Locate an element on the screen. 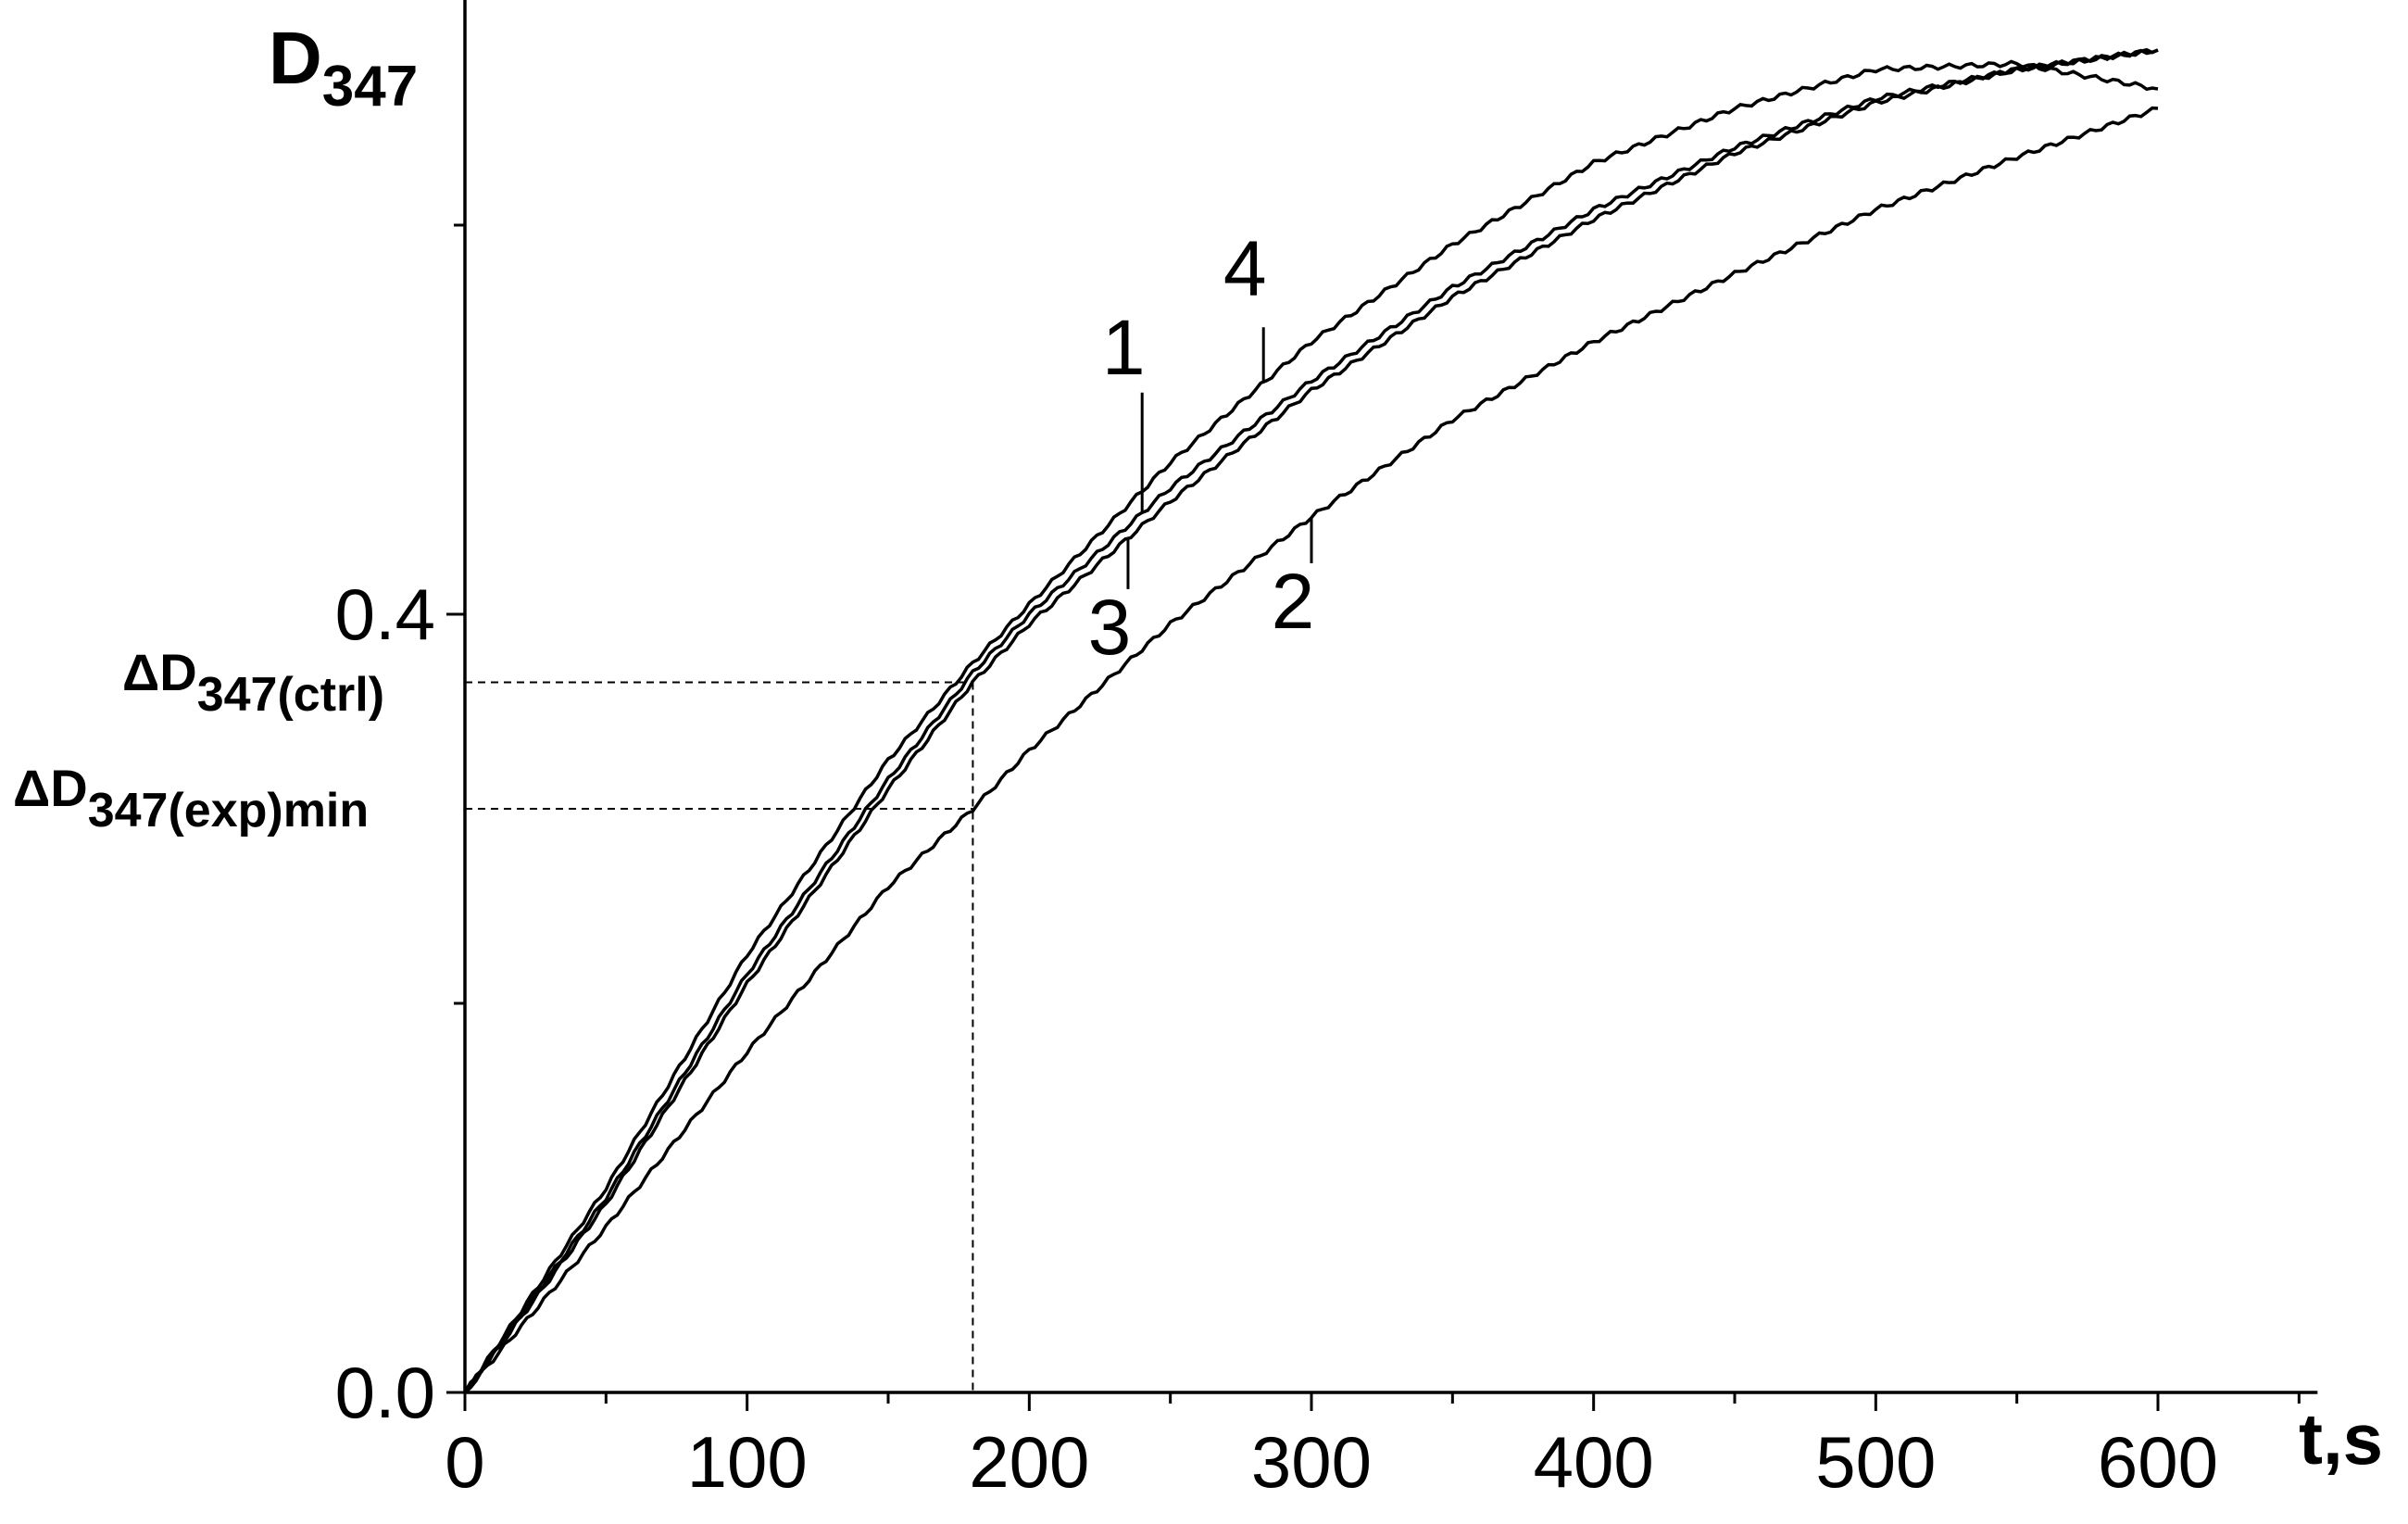  ref-exp-label: ΔD347(exp)min is located at coordinates (191, 798).